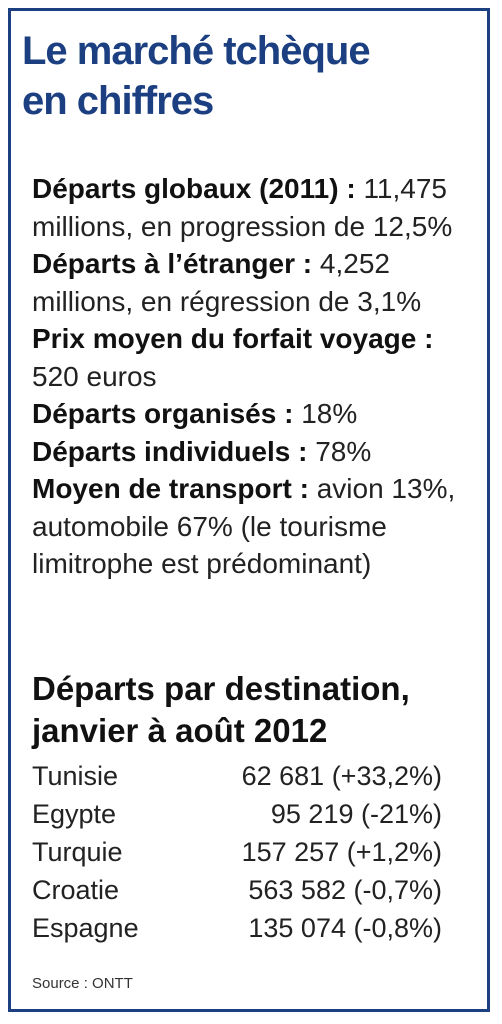 This screenshot has width=502, height=1024. I want to click on table-row: Egypte 95 219 (-21%), so click(237, 814).